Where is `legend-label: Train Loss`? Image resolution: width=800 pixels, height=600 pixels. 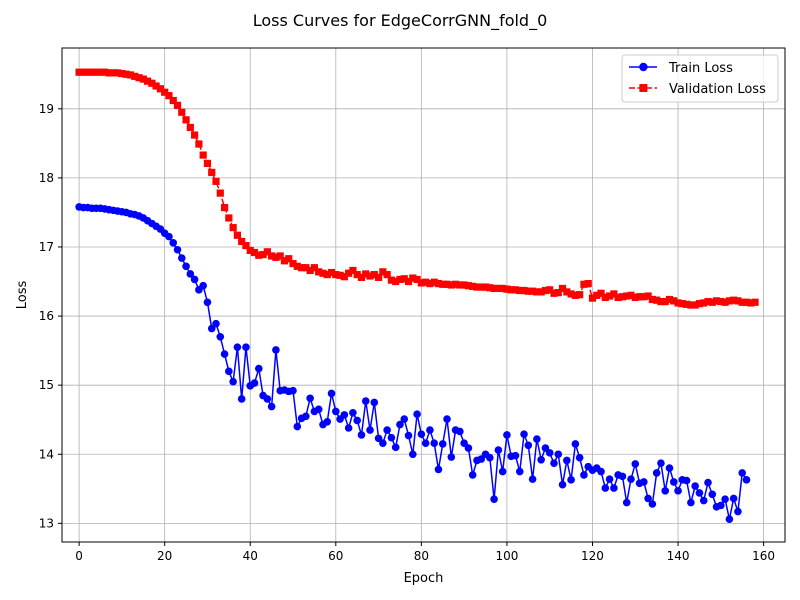
legend-label: Train Loss is located at coordinates (700, 68).